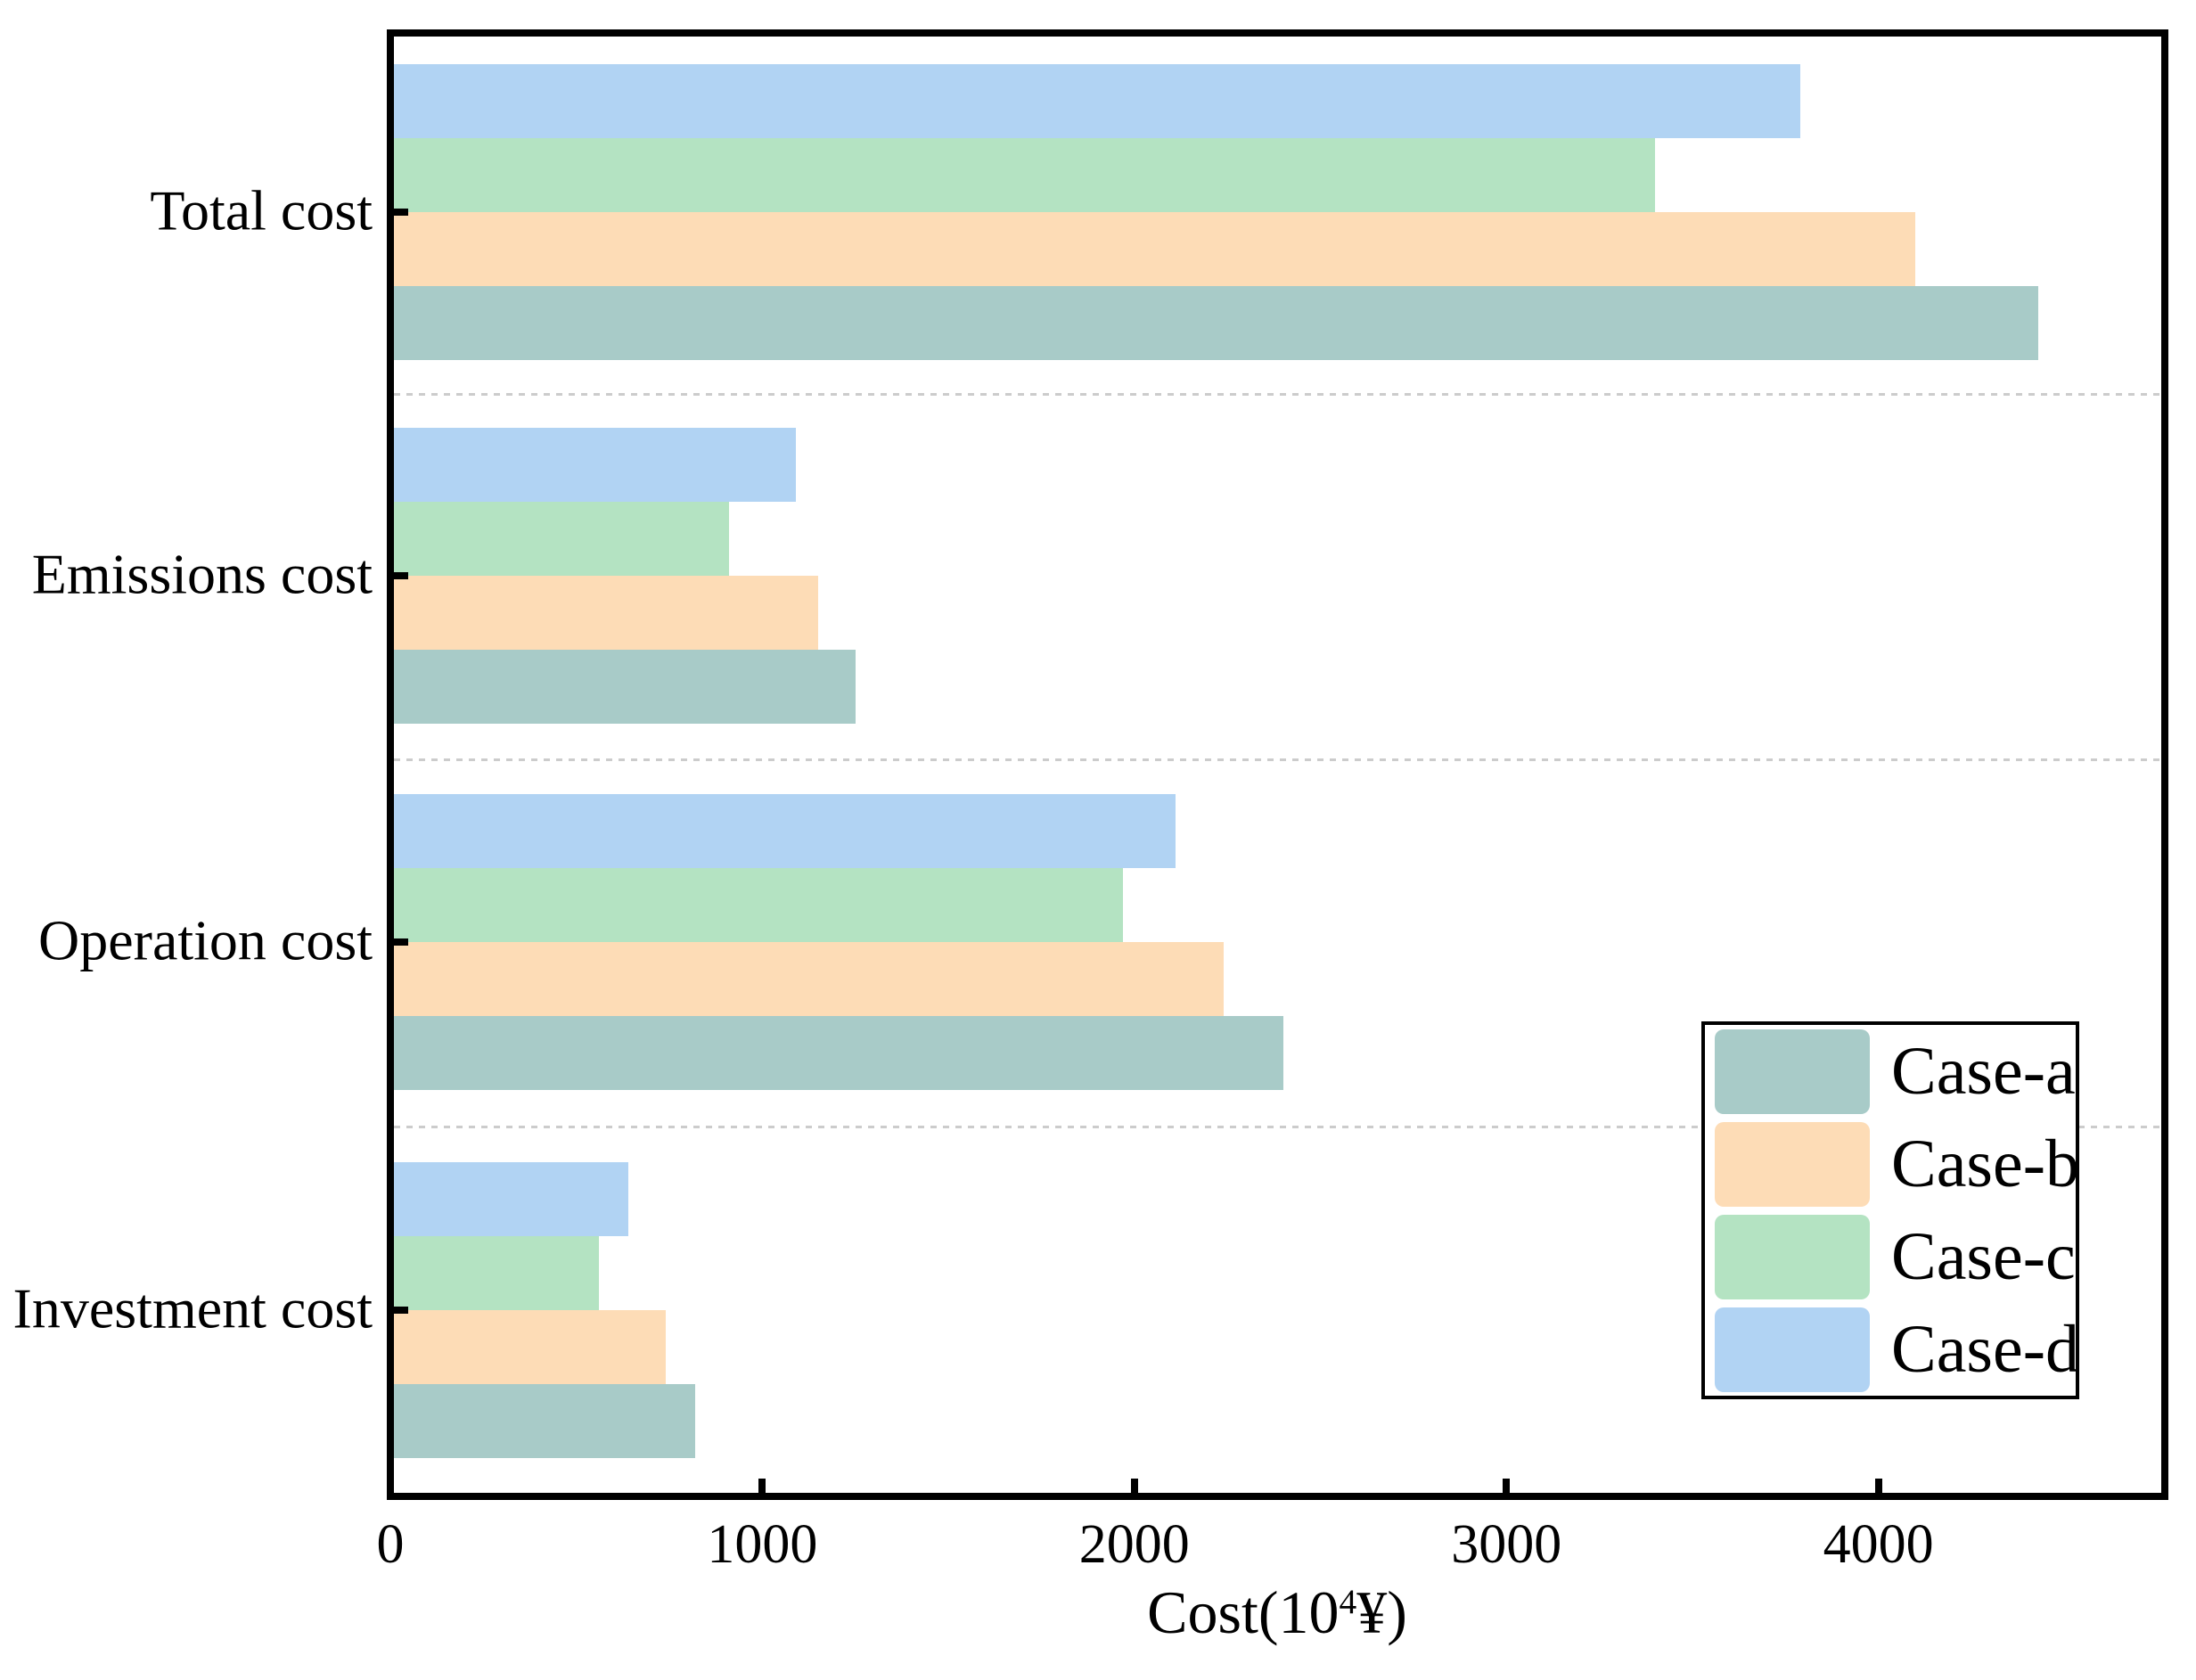 The width and height of the screenshot is (2196, 1680). I want to click on legend: Case-a Case-b Case-c Case-d, so click(1890, 1210).